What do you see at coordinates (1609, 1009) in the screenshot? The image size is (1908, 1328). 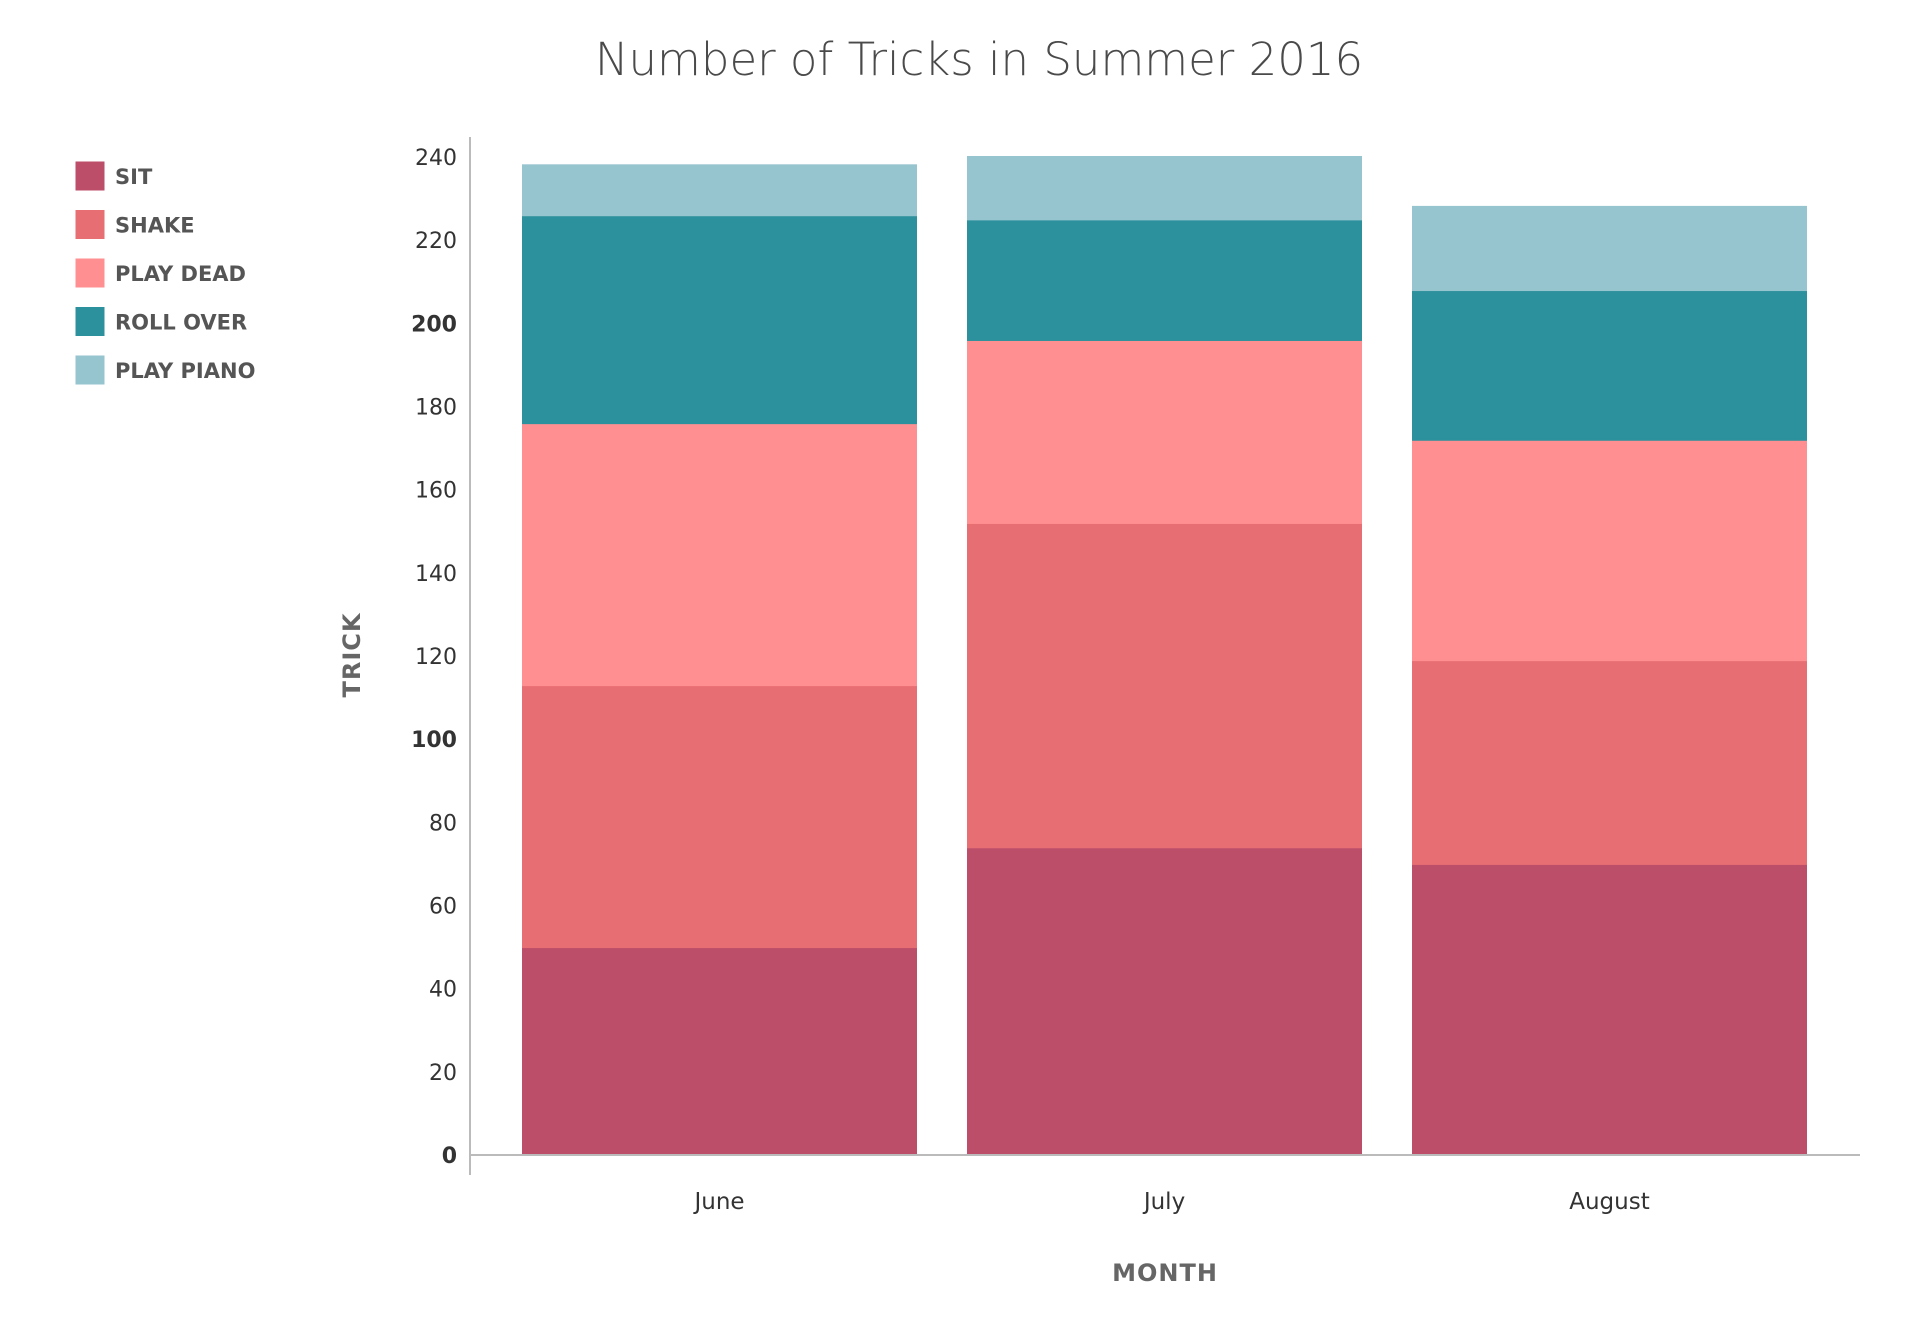 I see `bar-august-sit` at bounding box center [1609, 1009].